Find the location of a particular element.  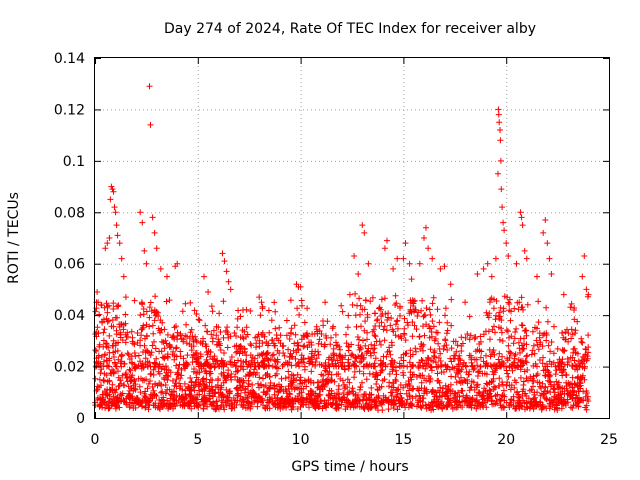

y-tick-label: 0.02 is located at coordinates (69, 368).